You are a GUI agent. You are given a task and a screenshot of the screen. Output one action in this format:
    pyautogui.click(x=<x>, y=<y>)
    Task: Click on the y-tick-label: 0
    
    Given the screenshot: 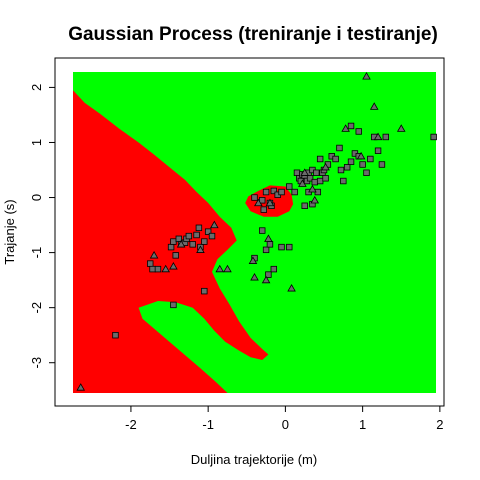 What is the action you would take?
    pyautogui.click(x=36, y=197)
    